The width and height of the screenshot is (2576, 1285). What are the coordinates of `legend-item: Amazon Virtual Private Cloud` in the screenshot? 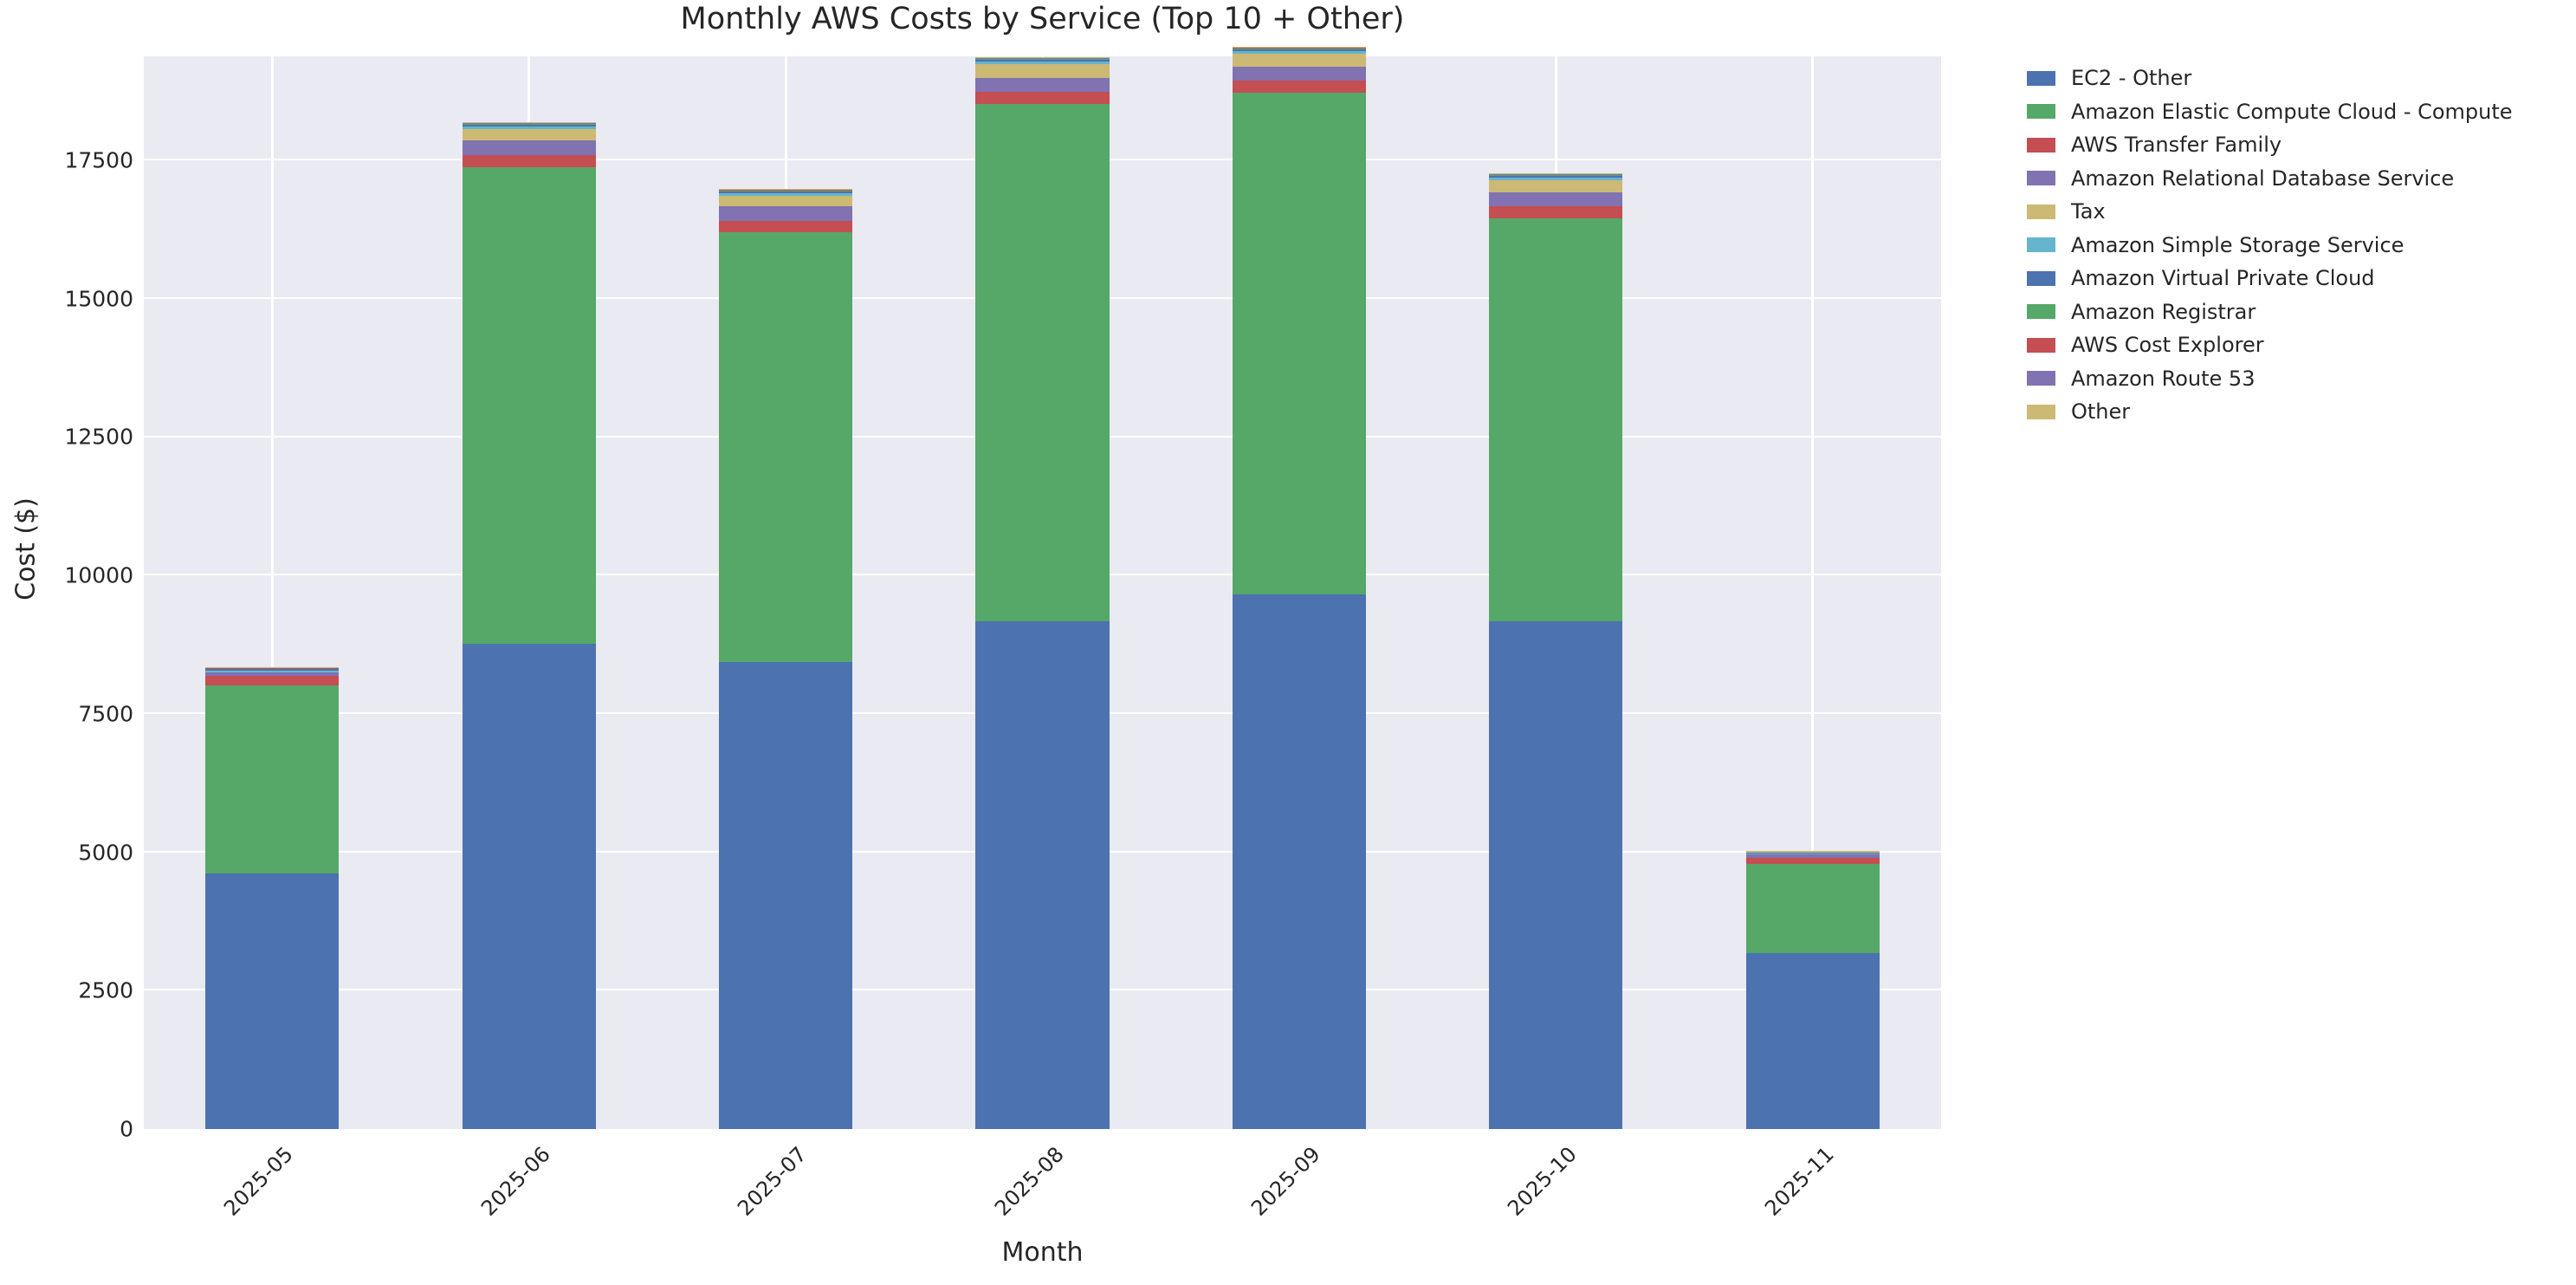 It's located at (2295, 278).